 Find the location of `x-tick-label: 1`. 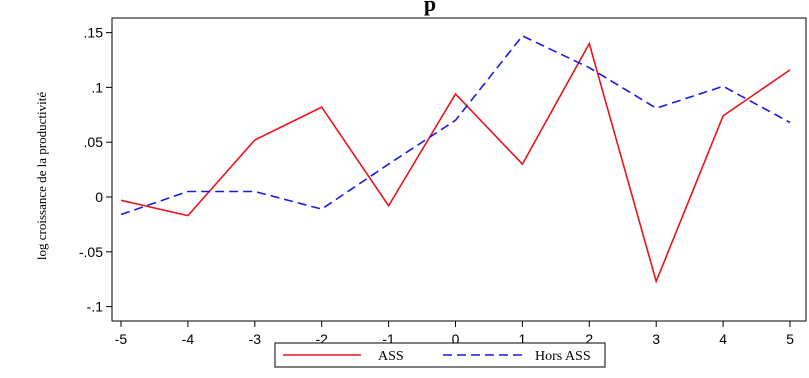

x-tick-label: 1 is located at coordinates (523, 339).